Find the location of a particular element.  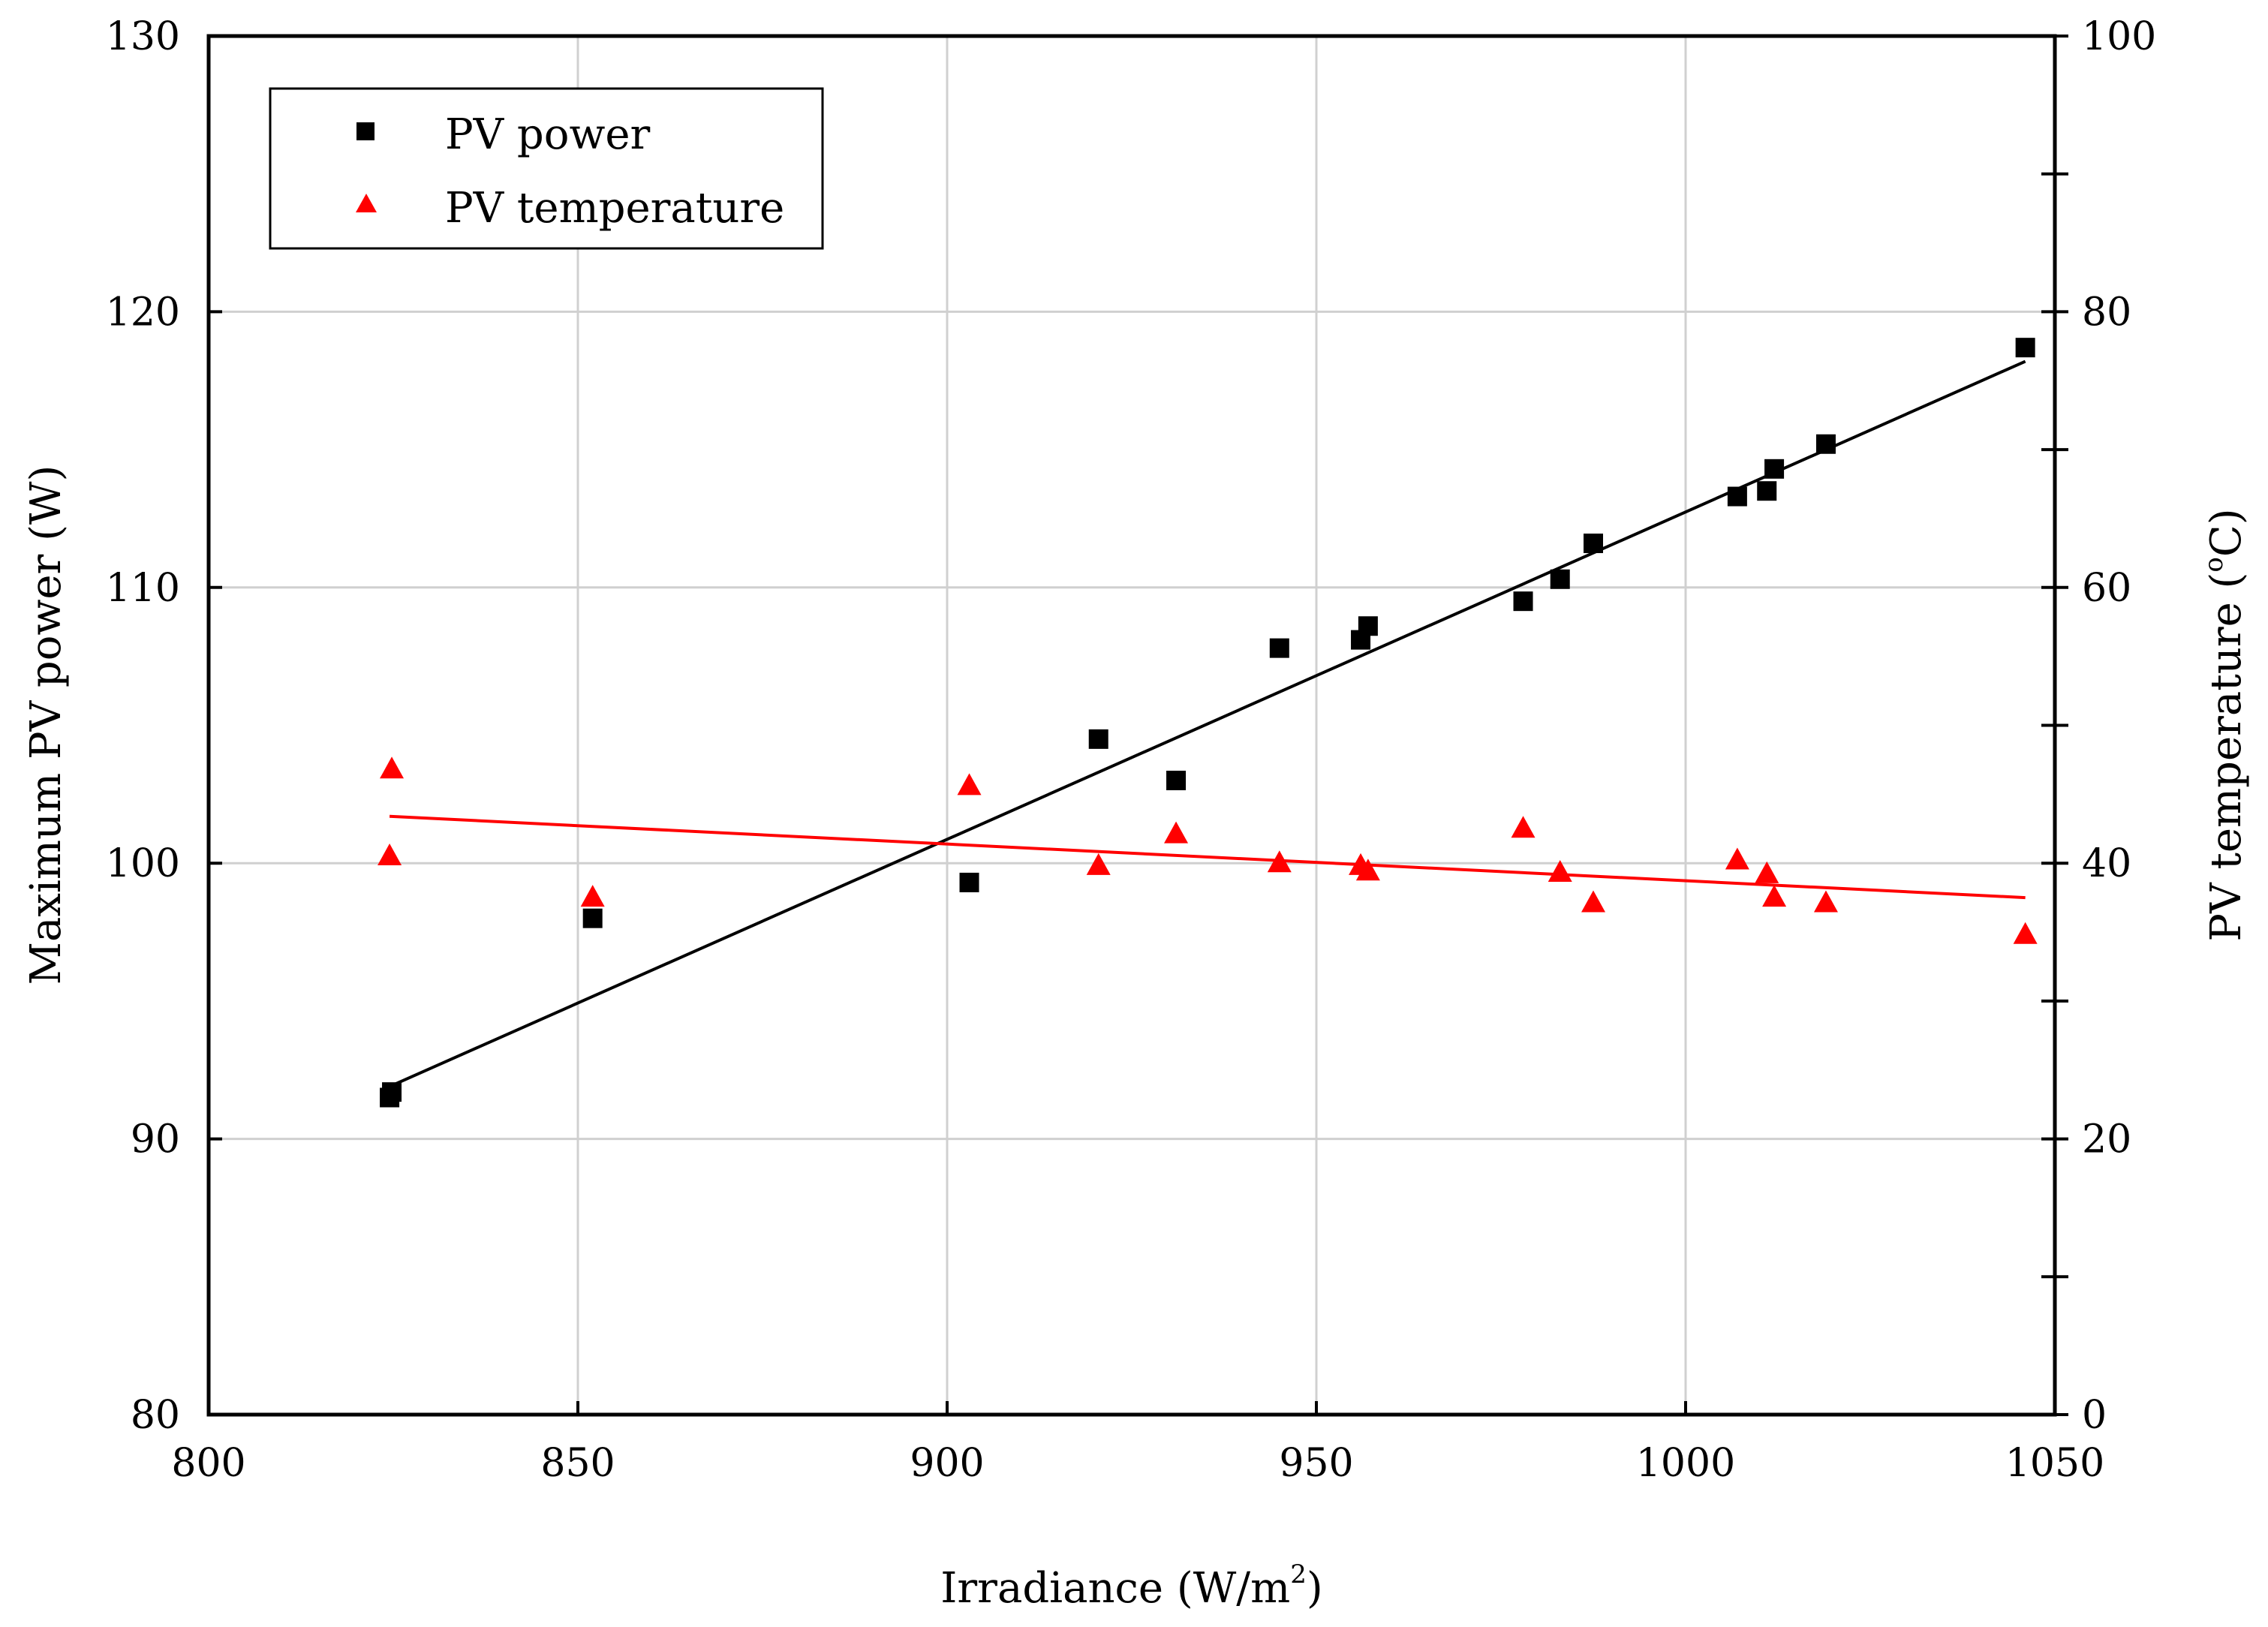

y-tick-label: 100 is located at coordinates (143, 863).